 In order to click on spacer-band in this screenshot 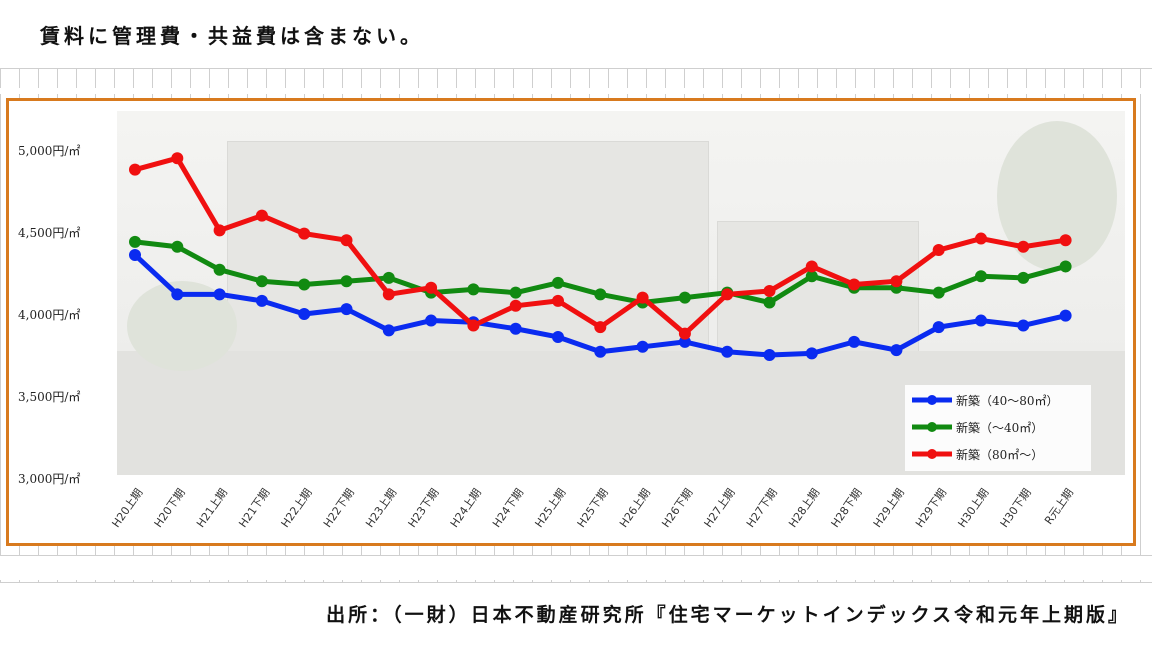, I will do `click(576, 91)`.